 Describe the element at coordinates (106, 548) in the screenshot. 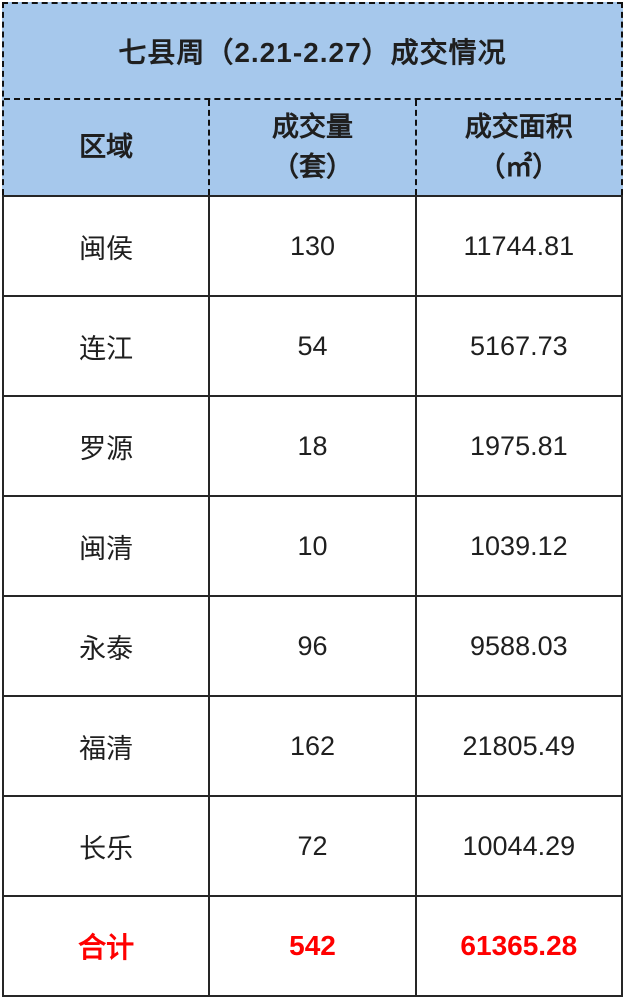

I see `region-cell: 闽清` at that location.